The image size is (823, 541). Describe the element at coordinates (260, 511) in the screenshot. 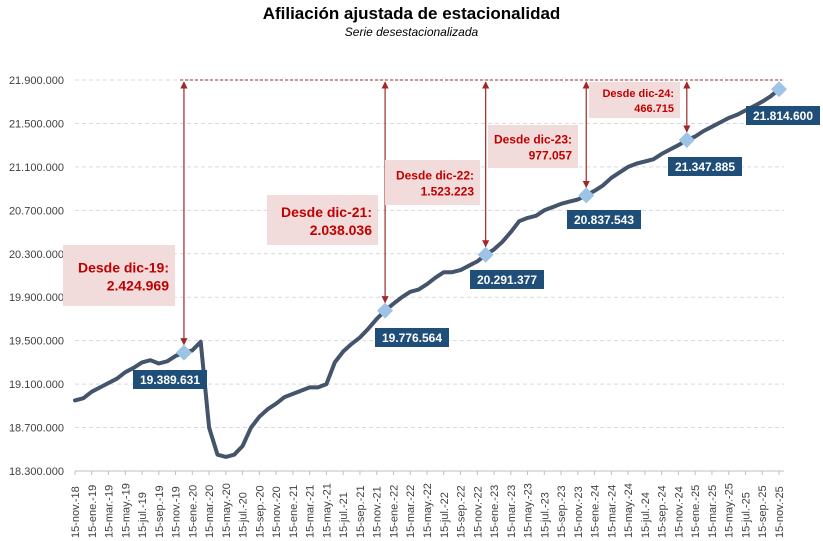

I see `x-tick-label: 15-sep.-20` at that location.